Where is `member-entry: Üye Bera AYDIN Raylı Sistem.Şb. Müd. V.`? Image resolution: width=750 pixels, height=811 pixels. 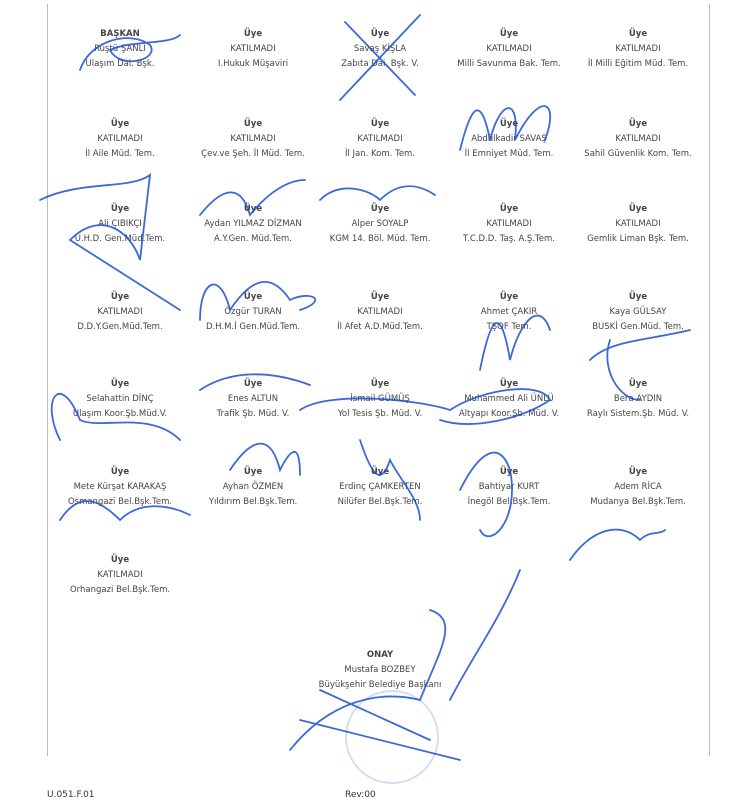 member-entry: Üye Bera AYDIN Raylı Sistem.Şb. Müd. V. is located at coordinates (638, 399).